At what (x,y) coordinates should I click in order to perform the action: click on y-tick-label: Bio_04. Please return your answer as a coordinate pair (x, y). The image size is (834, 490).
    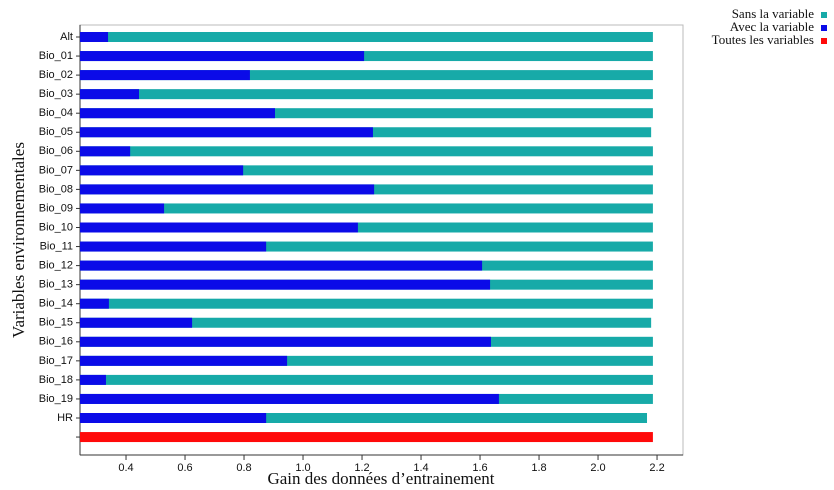
    Looking at the image, I should click on (56, 113).